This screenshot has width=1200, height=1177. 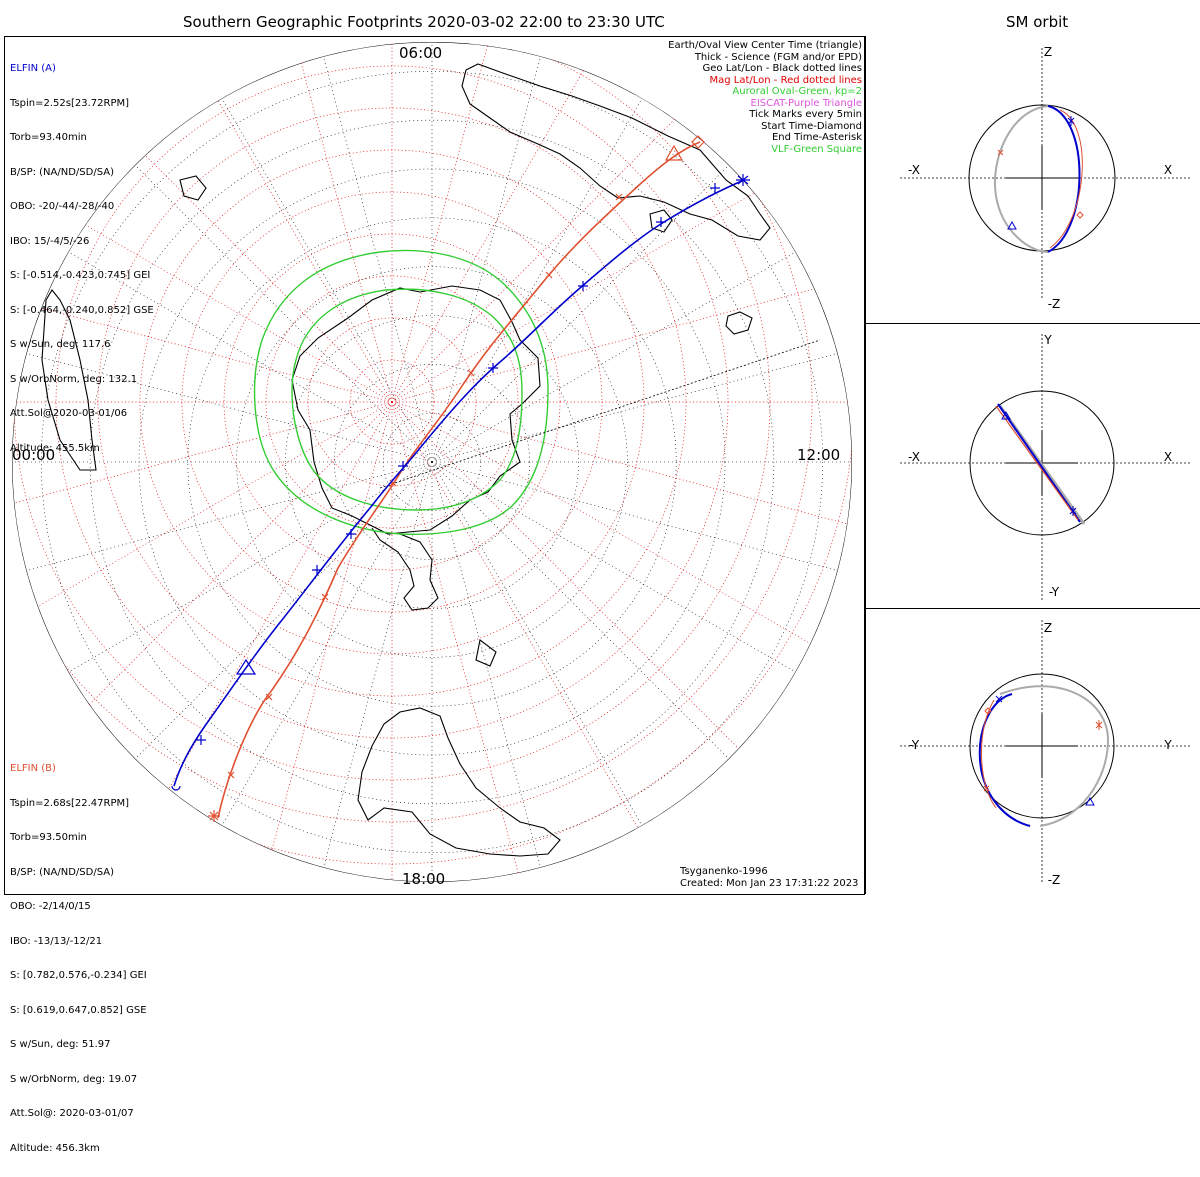 I want to click on xz-a-triangle, so click(x=1012, y=225).